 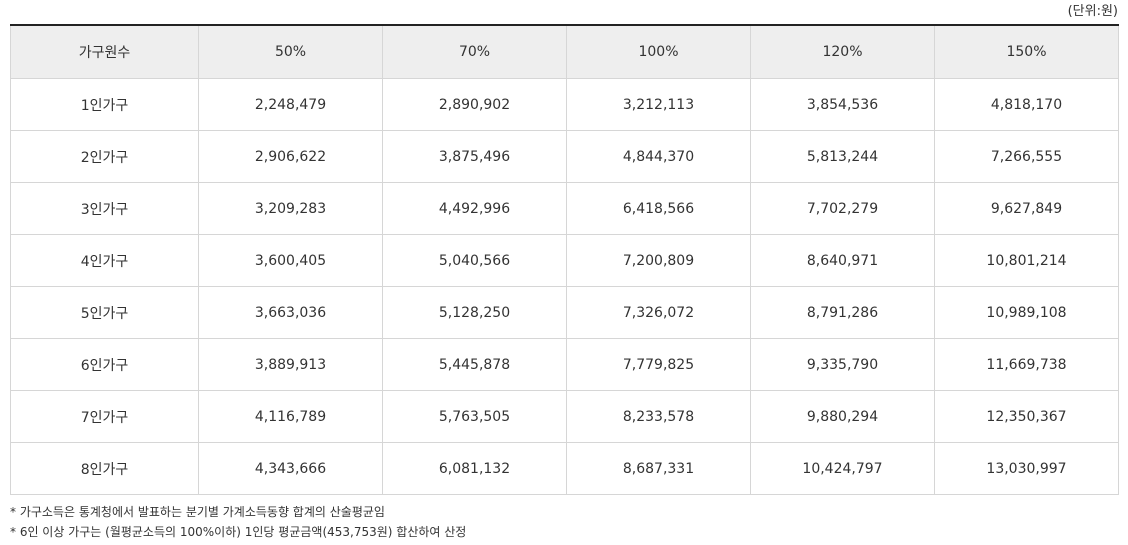 I want to click on table-cell: 5,813,244, so click(x=842, y=156).